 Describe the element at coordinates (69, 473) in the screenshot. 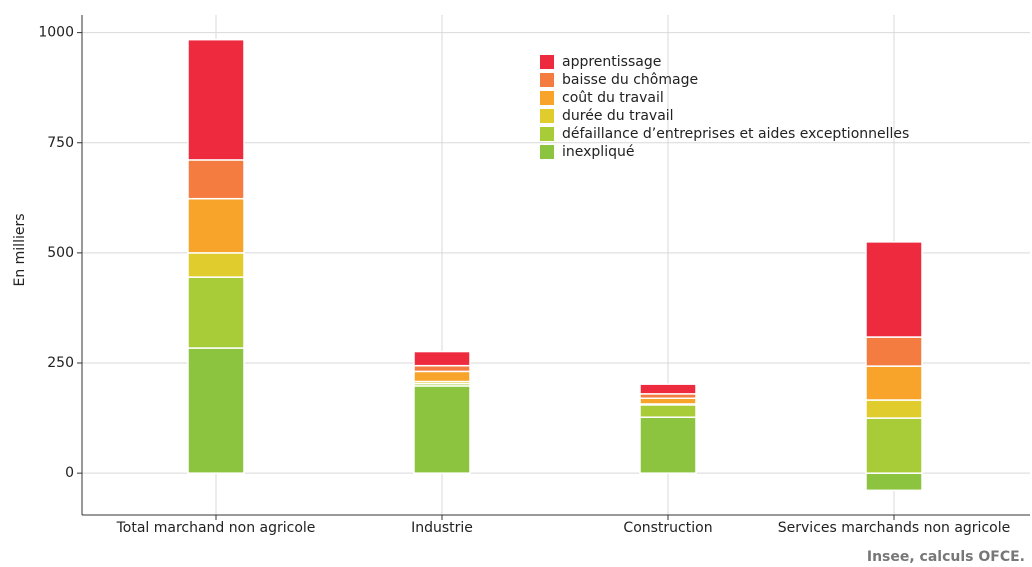

I see `y-tick-label: 0` at that location.